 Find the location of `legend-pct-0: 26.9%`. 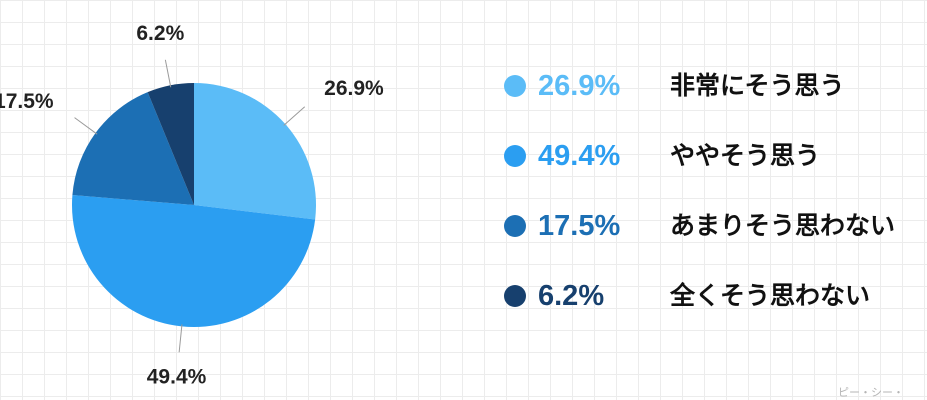

legend-pct-0: 26.9% is located at coordinates (579, 86).